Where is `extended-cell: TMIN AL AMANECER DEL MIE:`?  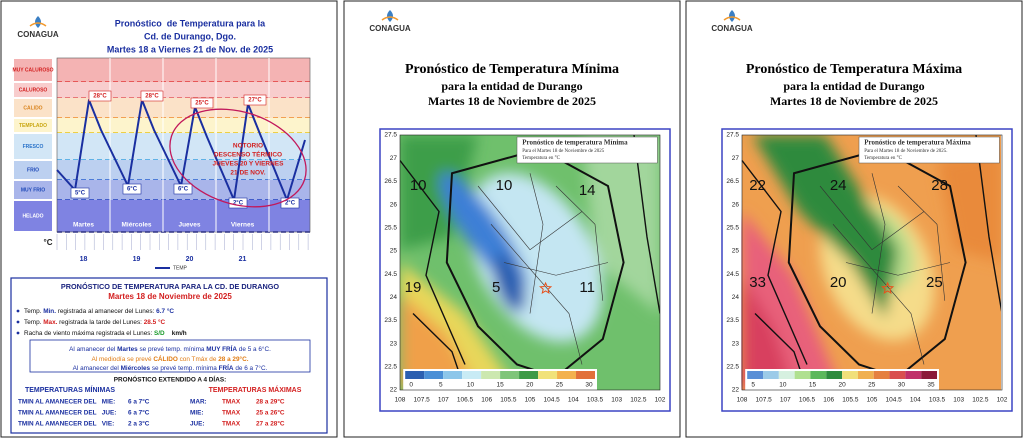 extended-cell: TMIN AL AMANECER DEL MIE: is located at coordinates (66, 402).